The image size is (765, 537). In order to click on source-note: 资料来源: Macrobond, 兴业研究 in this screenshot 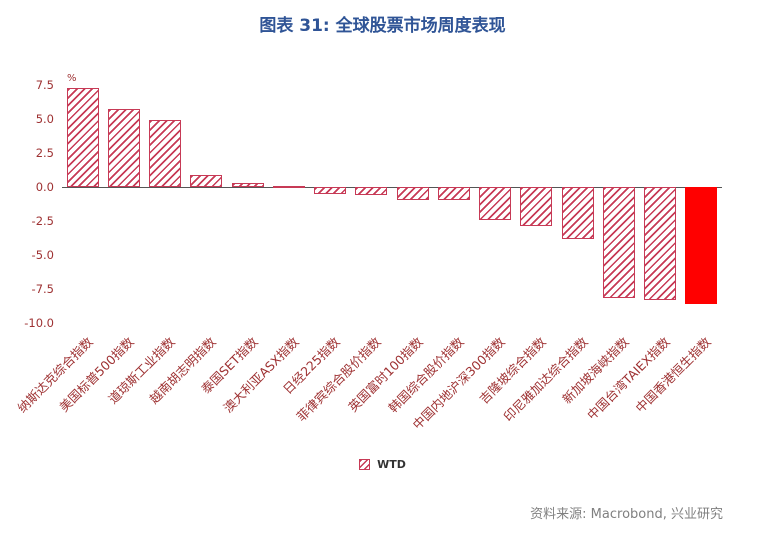, I will do `click(626, 514)`.